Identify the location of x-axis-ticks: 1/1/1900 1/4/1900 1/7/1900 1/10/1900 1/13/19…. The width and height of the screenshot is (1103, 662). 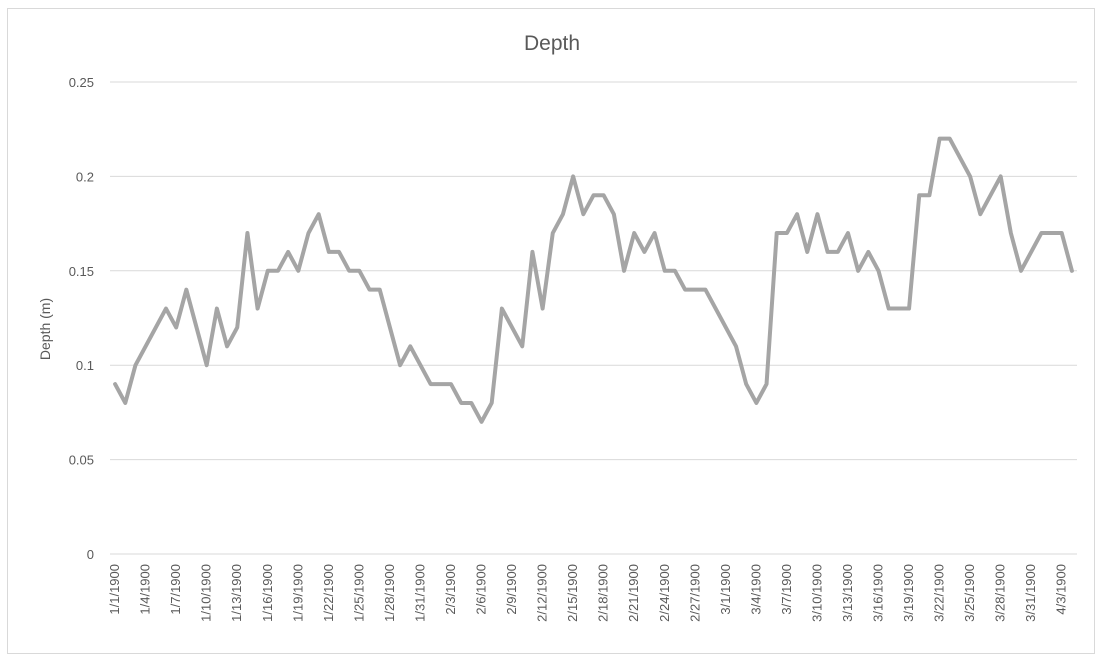
(588, 593).